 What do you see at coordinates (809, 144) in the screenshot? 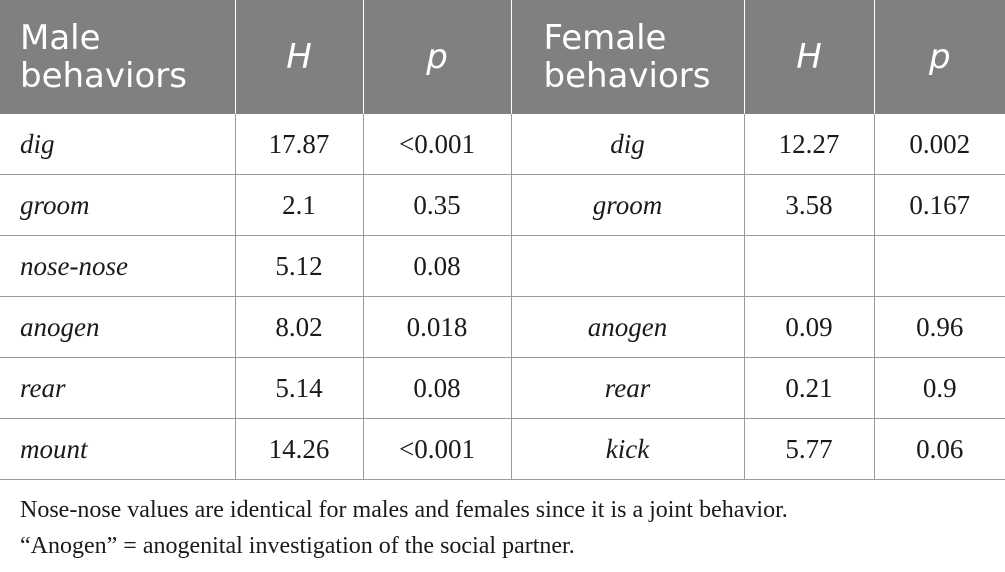
I see `female-h-cell: 12.27` at bounding box center [809, 144].